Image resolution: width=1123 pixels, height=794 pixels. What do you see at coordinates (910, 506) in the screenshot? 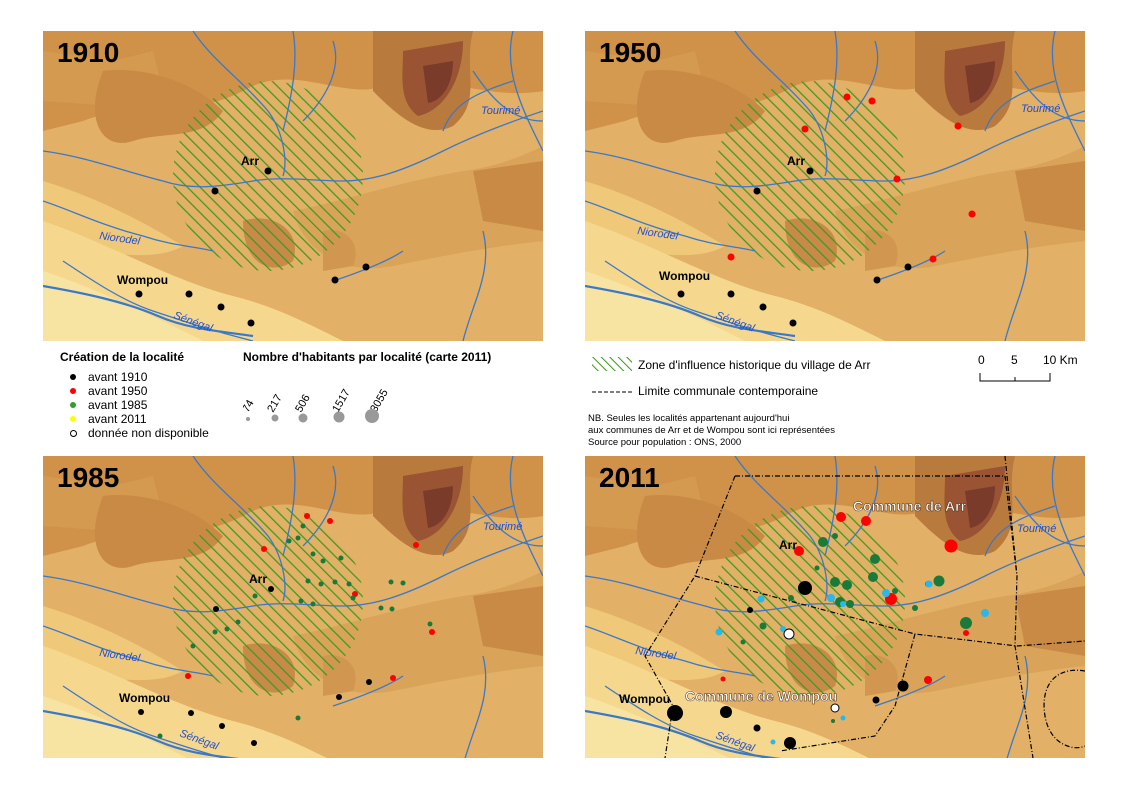
I see `label-commune-arr: Commune de Arr` at bounding box center [910, 506].